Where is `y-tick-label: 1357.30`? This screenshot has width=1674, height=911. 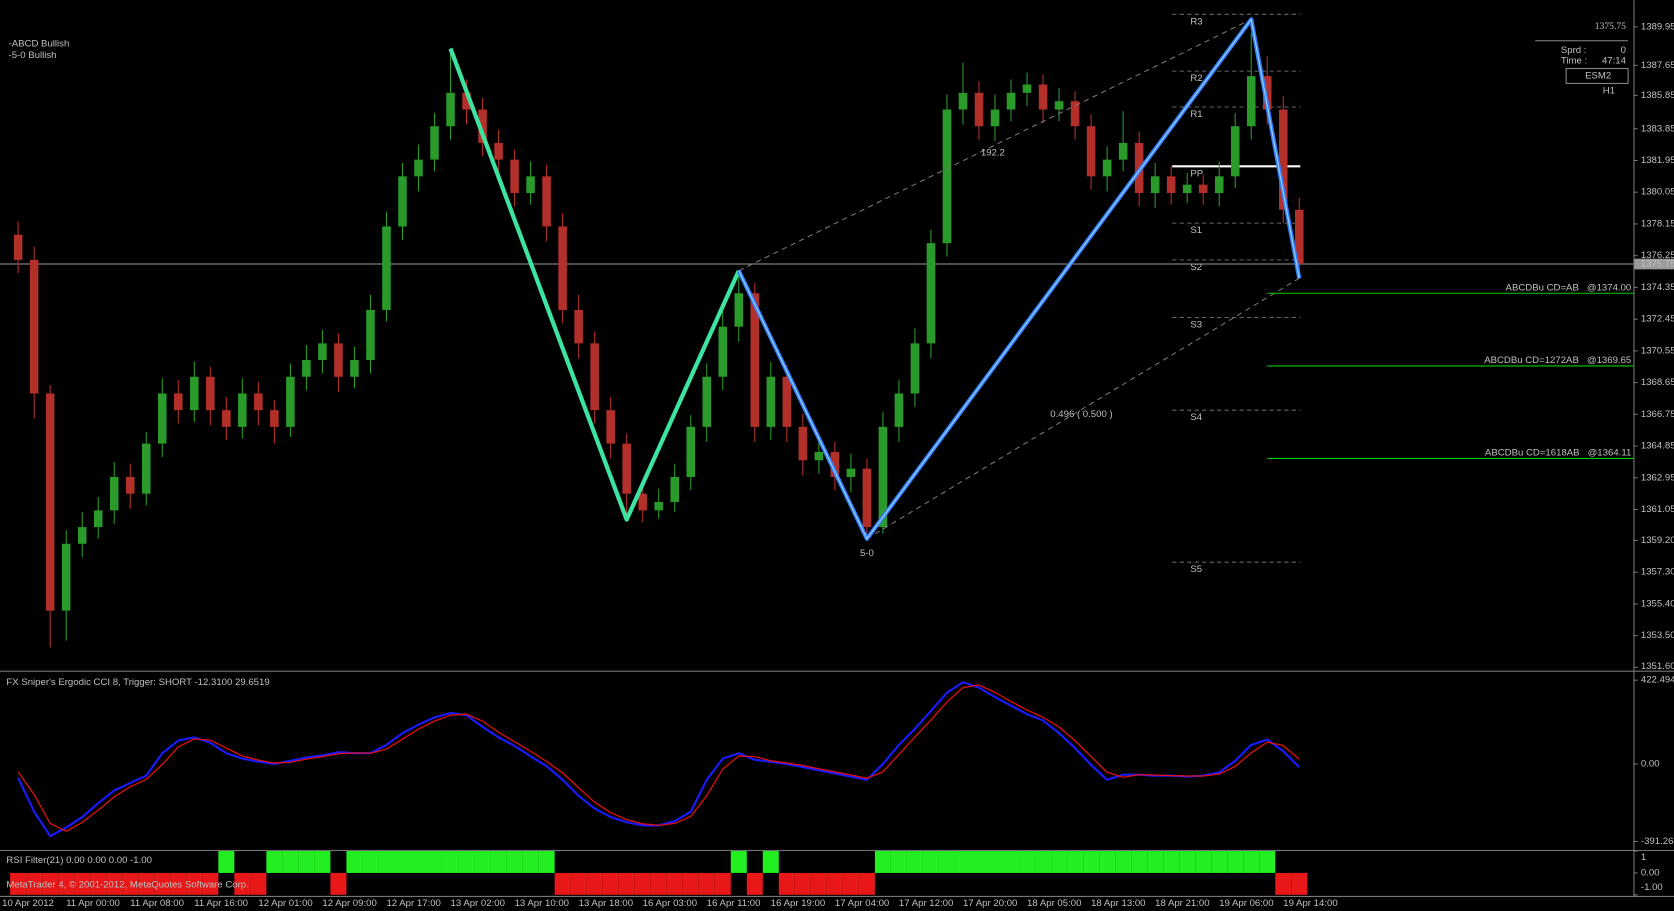 y-tick-label: 1357.30 is located at coordinates (1657, 572).